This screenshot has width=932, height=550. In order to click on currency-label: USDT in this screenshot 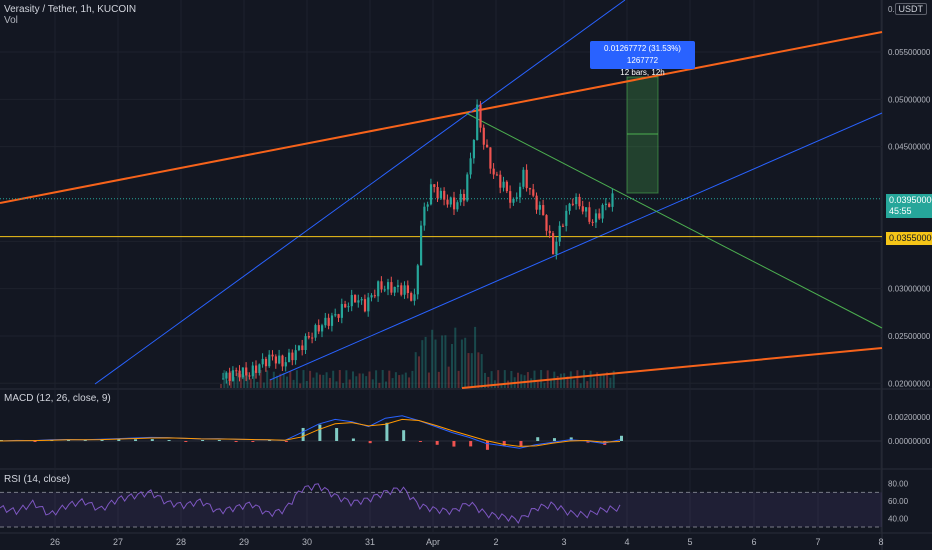, I will do `click(911, 9)`.